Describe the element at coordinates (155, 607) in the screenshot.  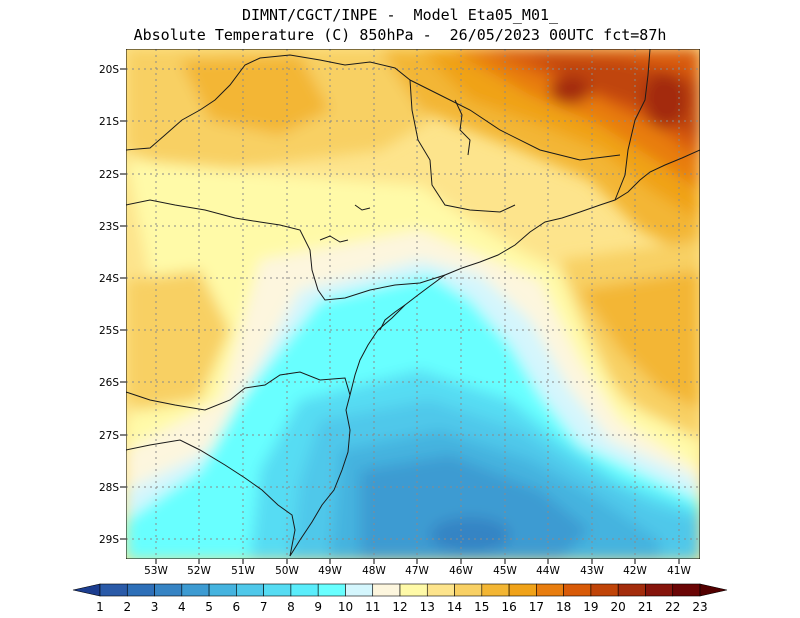
I see `colorbar-label: 3` at that location.